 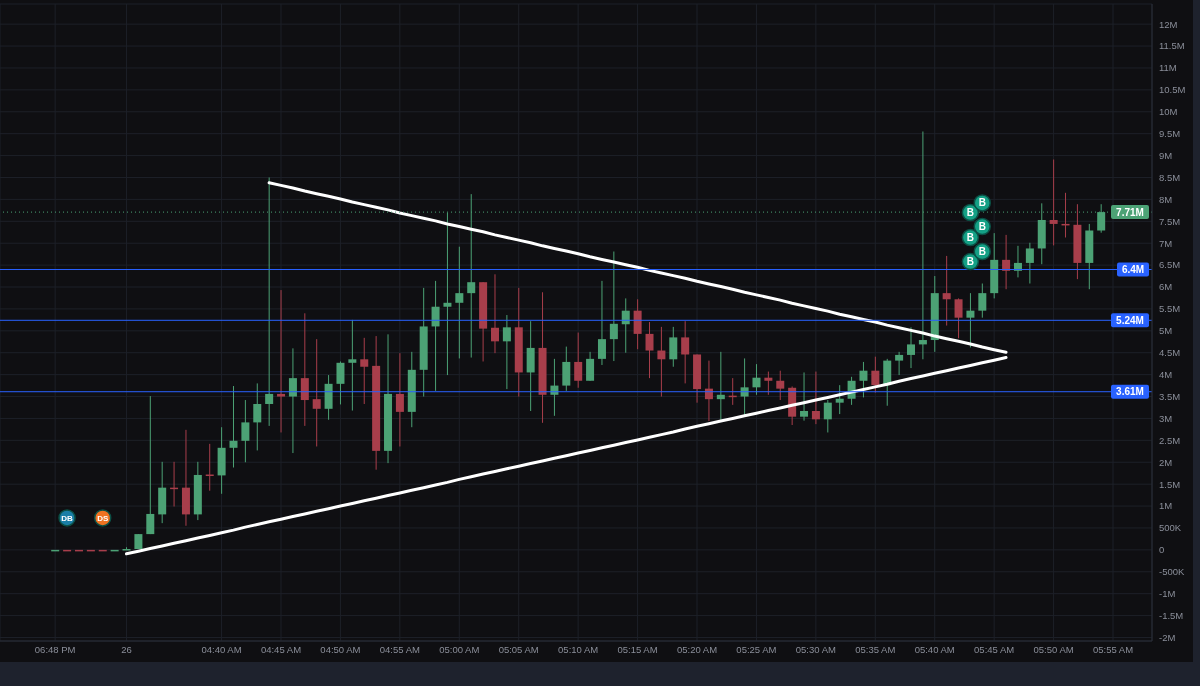 I want to click on y-tick-label: 6M, so click(x=1166, y=287).